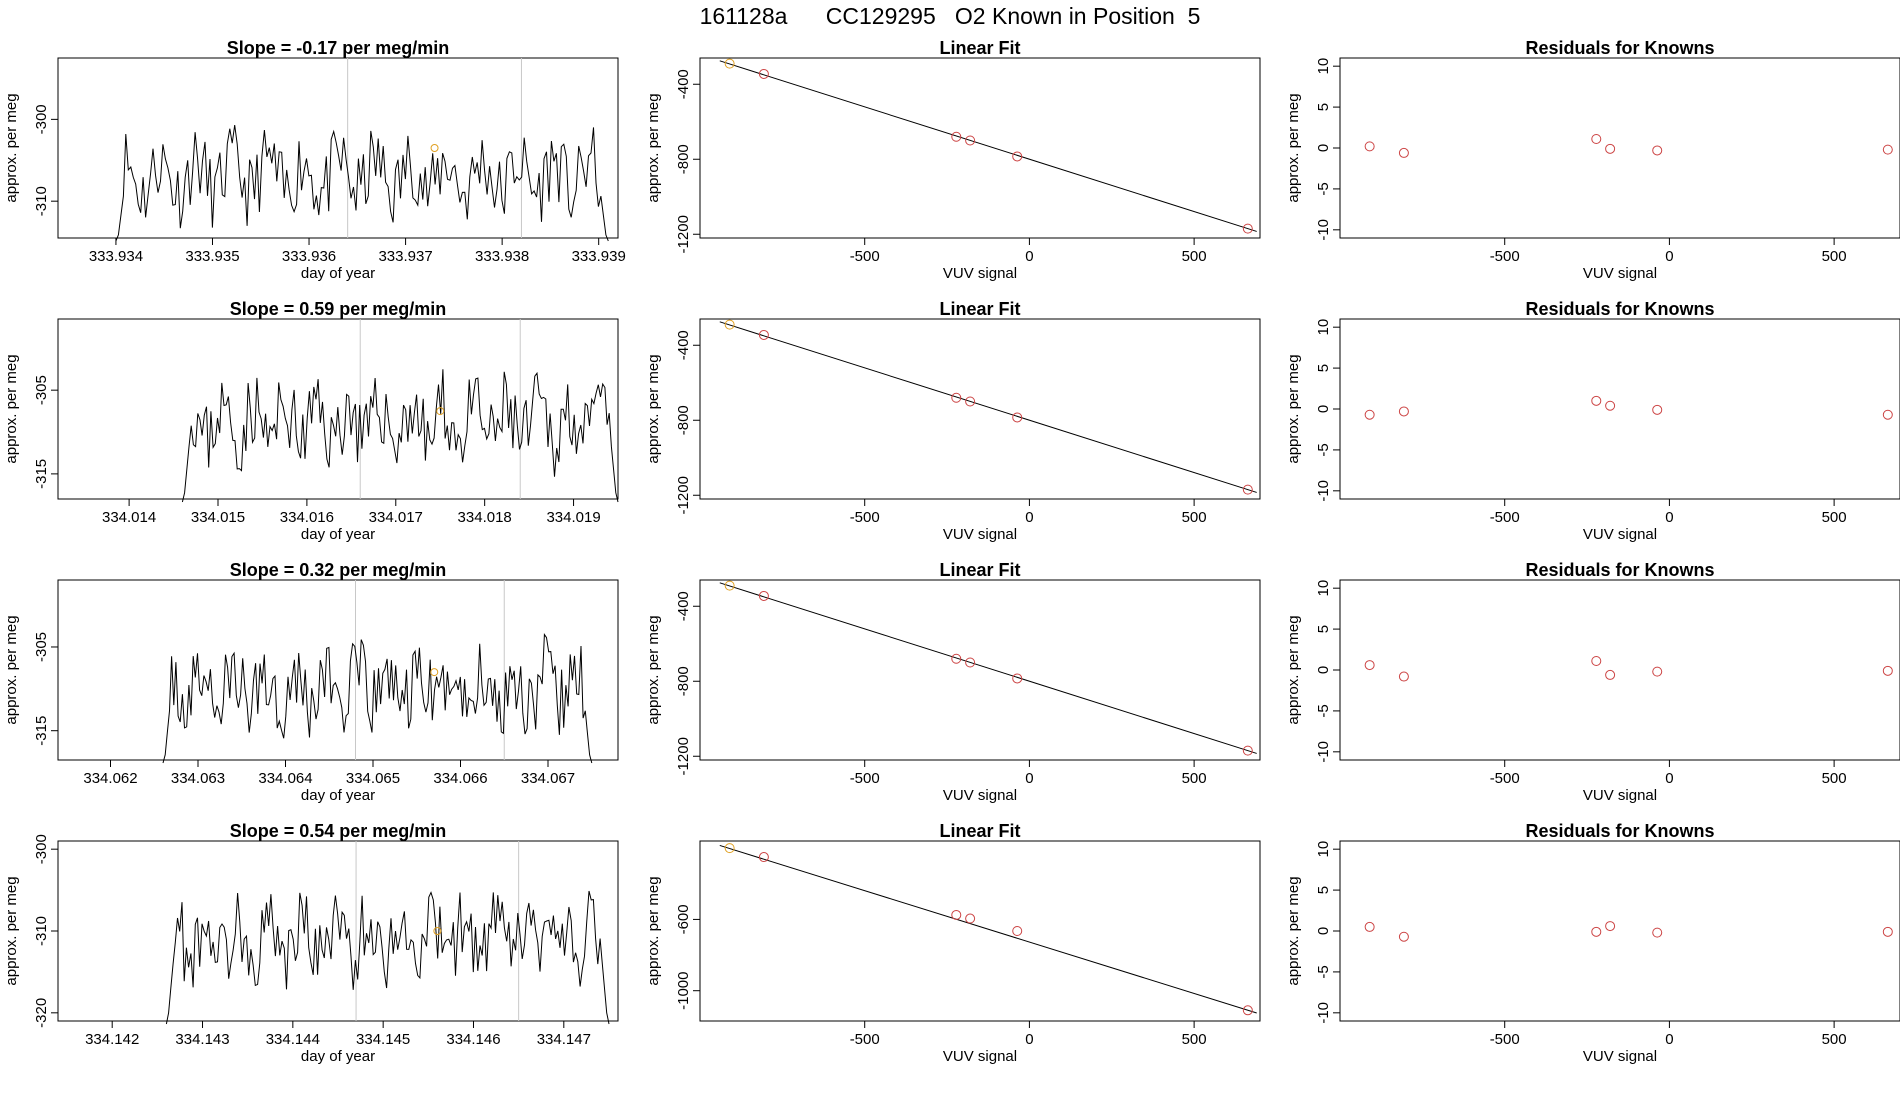 This screenshot has width=1900, height=1100. What do you see at coordinates (988, 146) in the screenshot?
I see `fit-line` at bounding box center [988, 146].